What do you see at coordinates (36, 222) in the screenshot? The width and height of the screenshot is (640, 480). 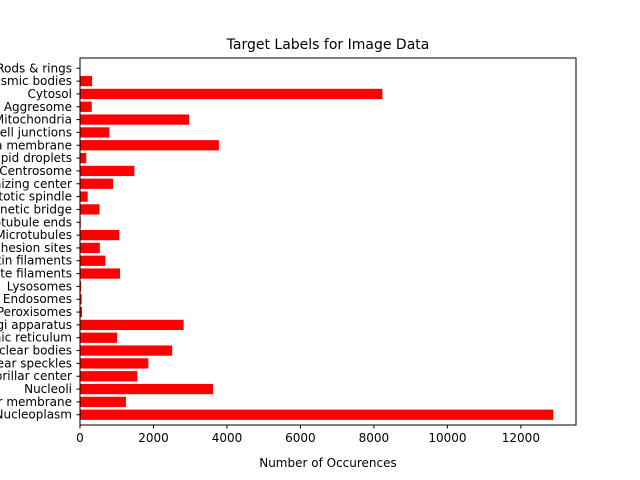 I see `y-tick-label: Microtubule ends` at bounding box center [36, 222].